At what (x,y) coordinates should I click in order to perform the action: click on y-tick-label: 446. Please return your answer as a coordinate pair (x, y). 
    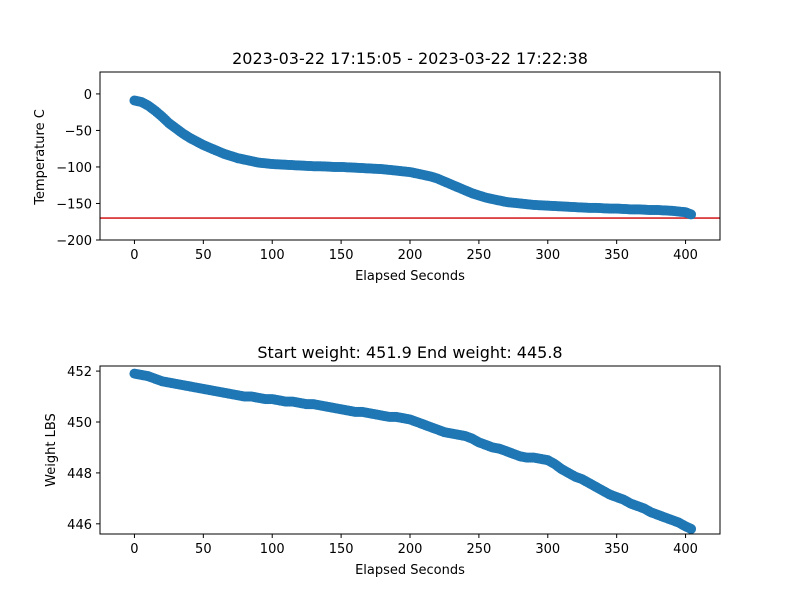
    Looking at the image, I should click on (79, 525).